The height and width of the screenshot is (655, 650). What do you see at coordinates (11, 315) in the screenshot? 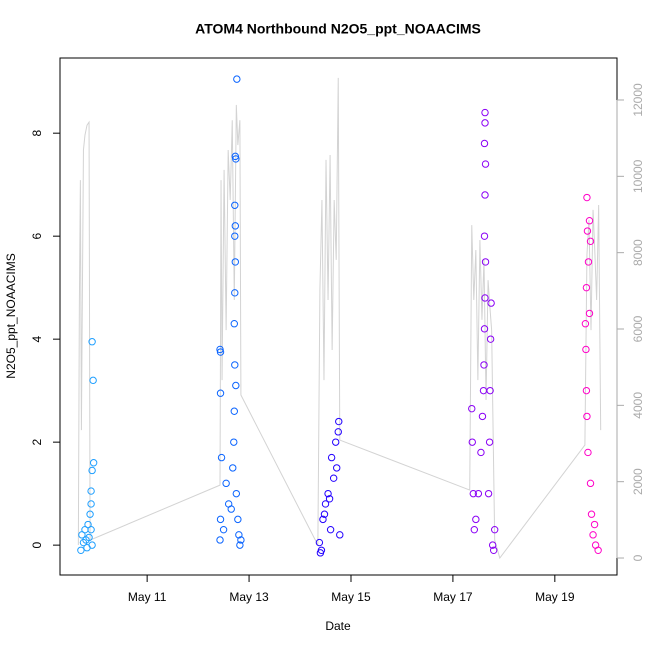
I see `y-axis-label: N2O5_ppt_NOAACIMS` at bounding box center [11, 315].